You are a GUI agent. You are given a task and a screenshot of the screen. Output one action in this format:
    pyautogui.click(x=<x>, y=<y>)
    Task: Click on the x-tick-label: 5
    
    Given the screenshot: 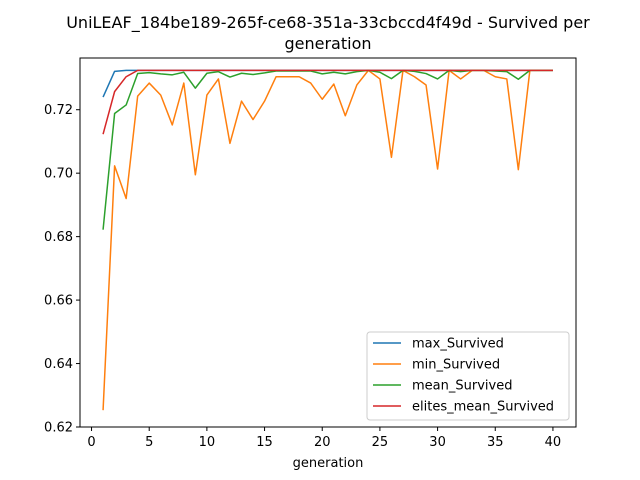 What is the action you would take?
    pyautogui.click(x=149, y=442)
    